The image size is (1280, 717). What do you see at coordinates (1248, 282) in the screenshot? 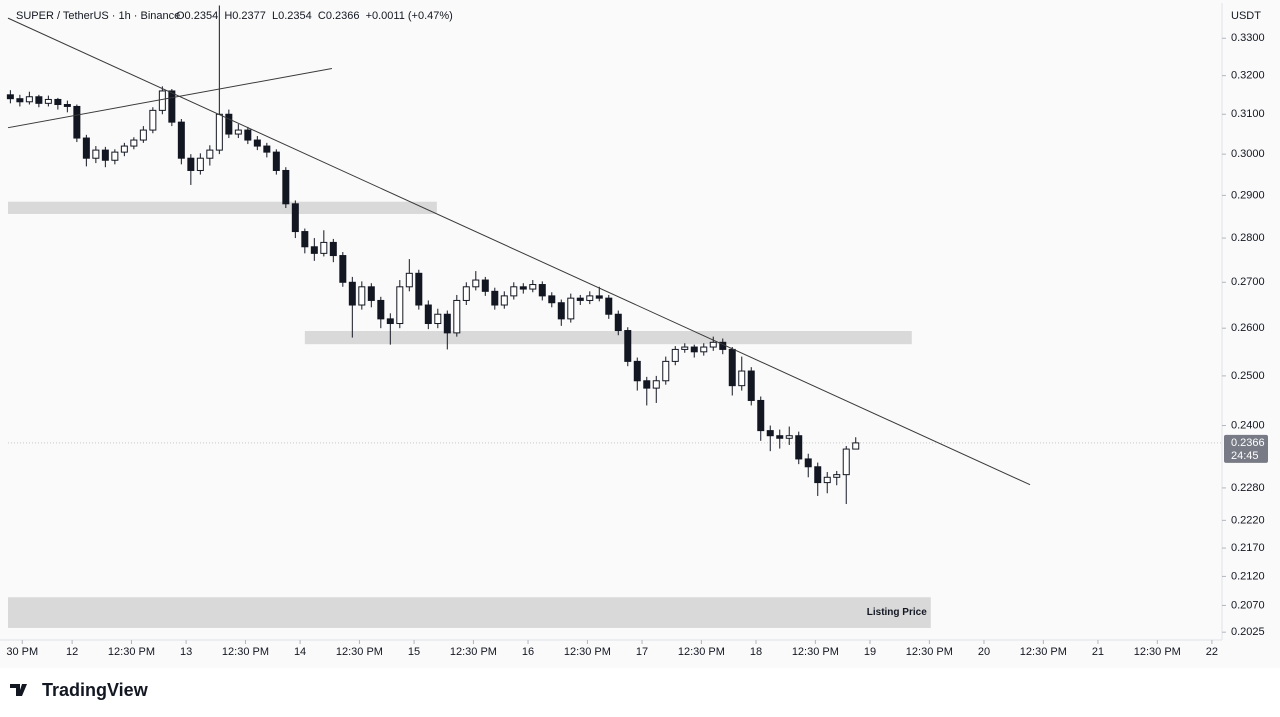
I see `y-tick-label: 0.2700` at bounding box center [1248, 282].